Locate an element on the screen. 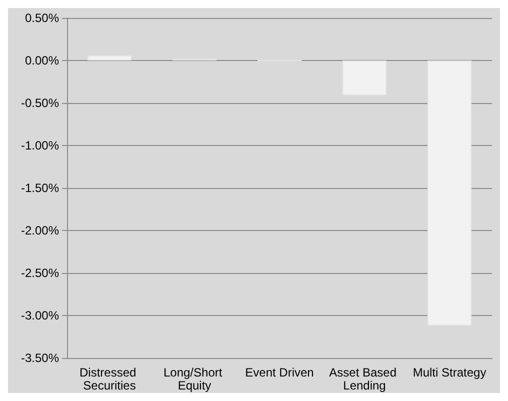 This screenshot has width=508, height=401. y-tick-label: 0.50% is located at coordinates (42, 18).